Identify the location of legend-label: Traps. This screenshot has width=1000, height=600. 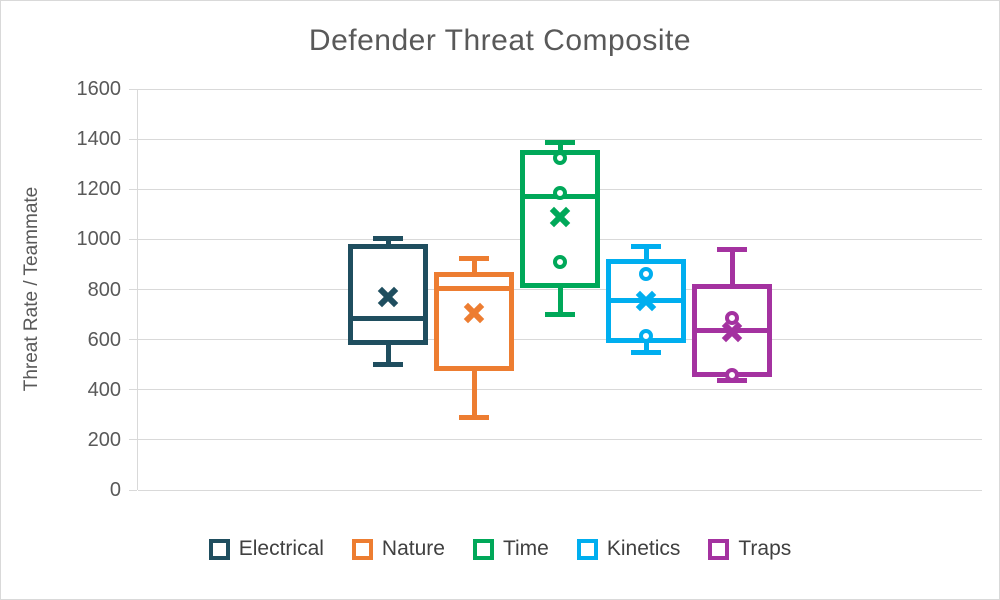
(765, 548).